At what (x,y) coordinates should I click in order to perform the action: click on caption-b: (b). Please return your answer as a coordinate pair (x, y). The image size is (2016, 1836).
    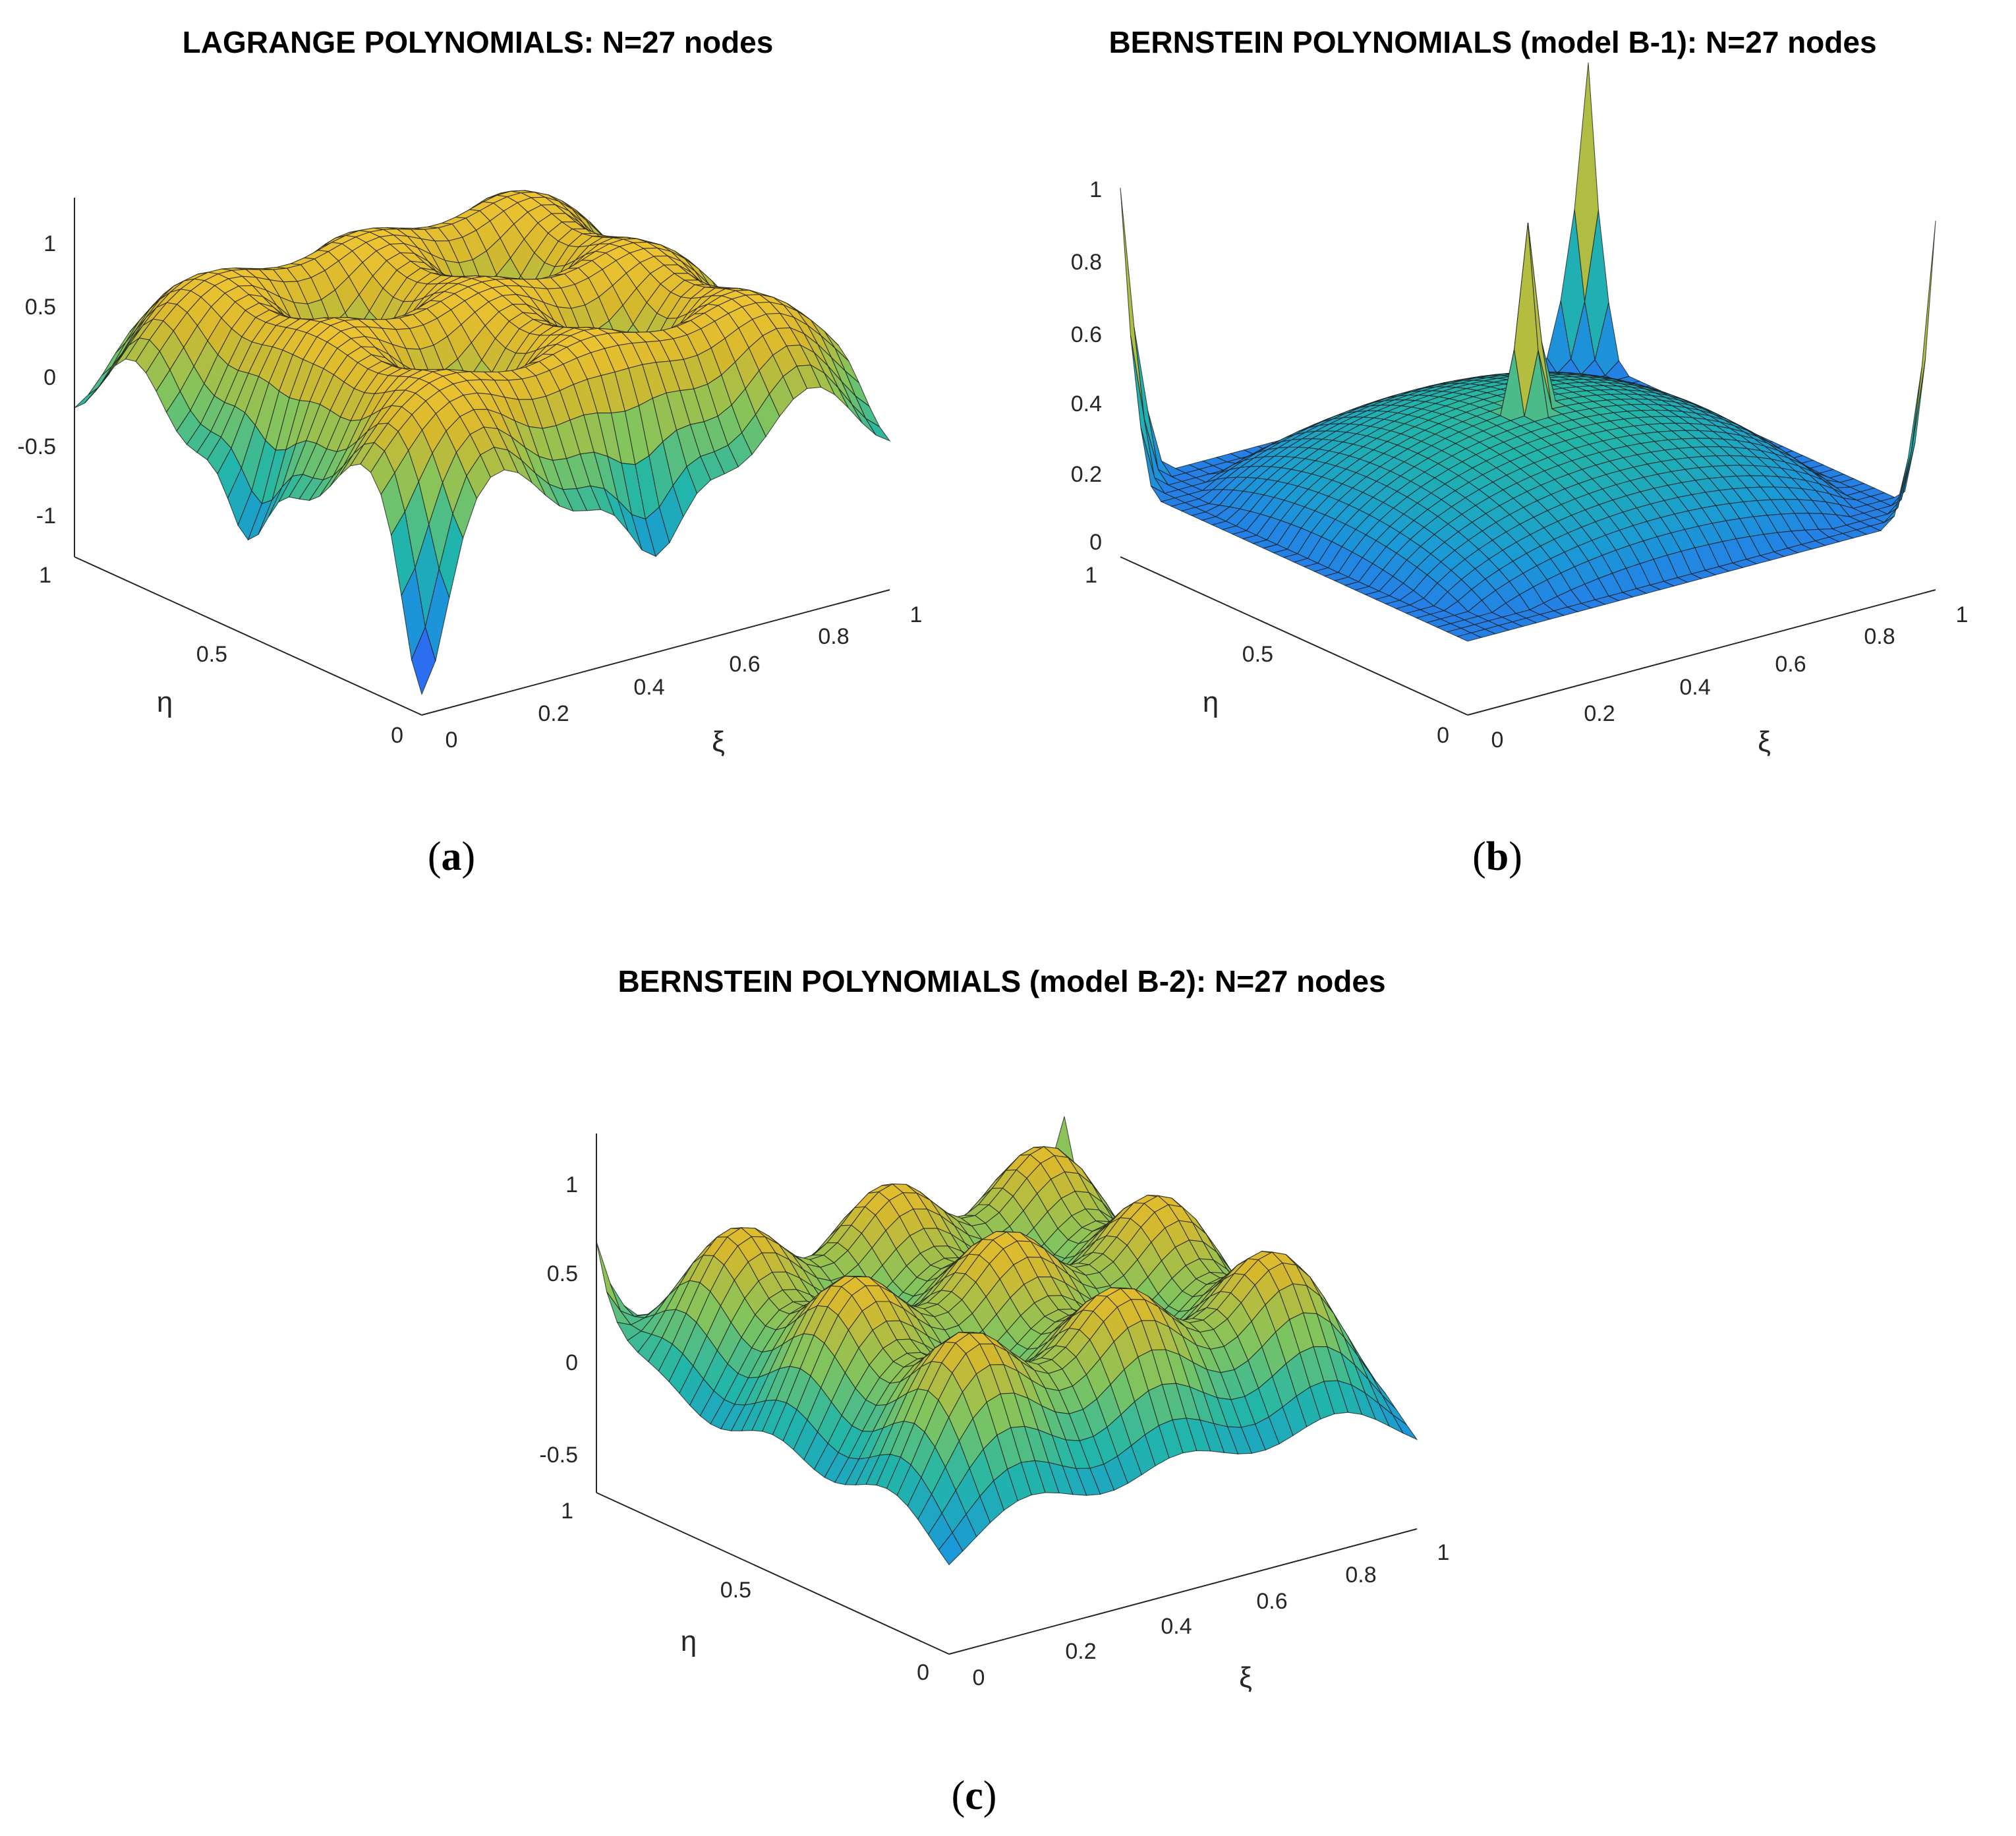
    Looking at the image, I should click on (1497, 856).